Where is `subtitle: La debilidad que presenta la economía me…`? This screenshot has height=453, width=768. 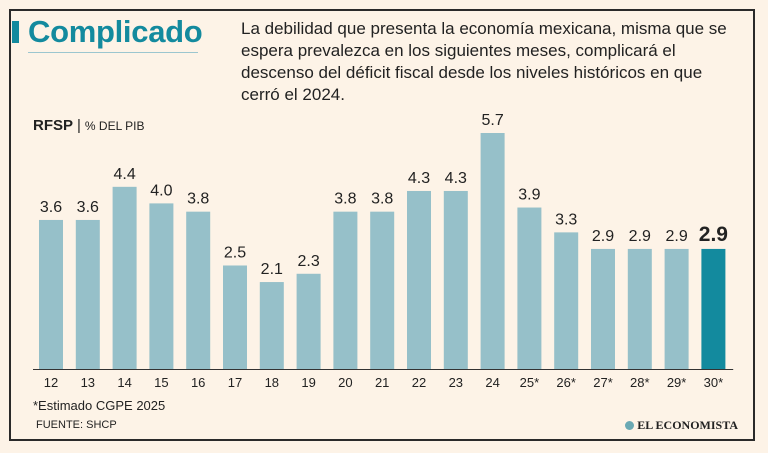
subtitle: La debilidad que presenta la economía me… is located at coordinates (484, 61).